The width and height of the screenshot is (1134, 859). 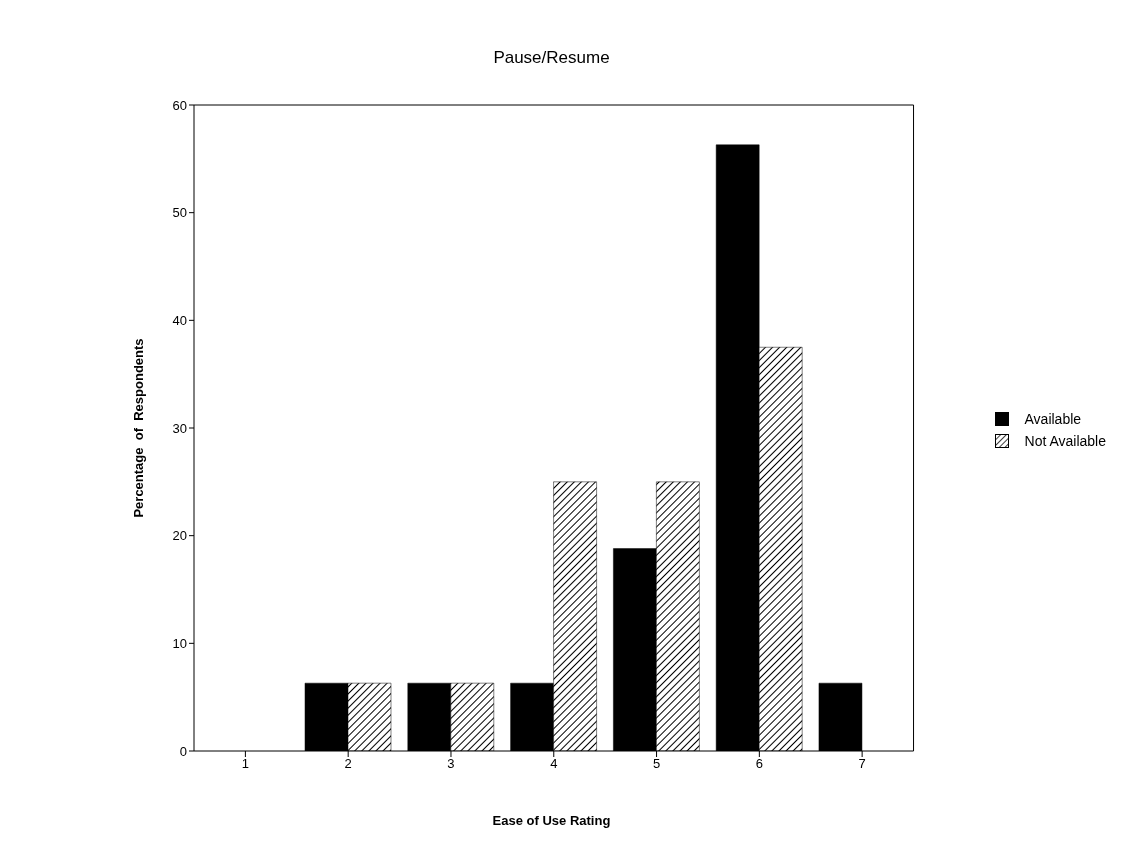 I want to click on x-tick-label: 7, so click(x=862, y=764).